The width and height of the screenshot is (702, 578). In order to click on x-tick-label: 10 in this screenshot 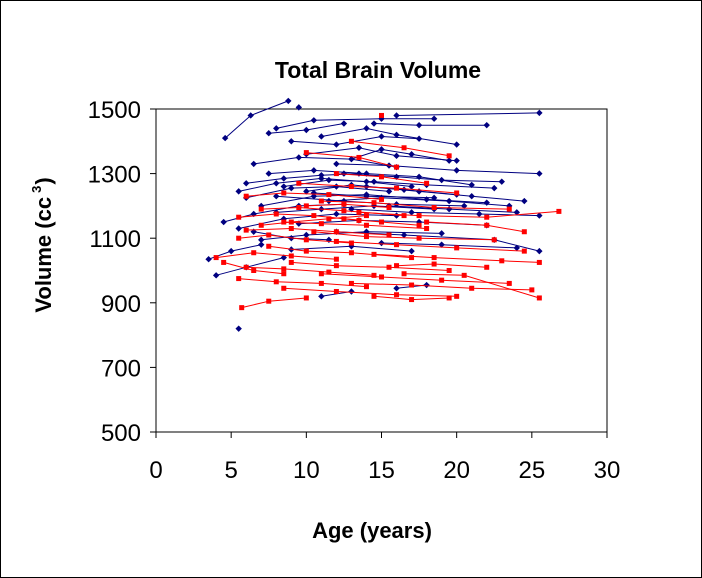, I will do `click(306, 470)`.